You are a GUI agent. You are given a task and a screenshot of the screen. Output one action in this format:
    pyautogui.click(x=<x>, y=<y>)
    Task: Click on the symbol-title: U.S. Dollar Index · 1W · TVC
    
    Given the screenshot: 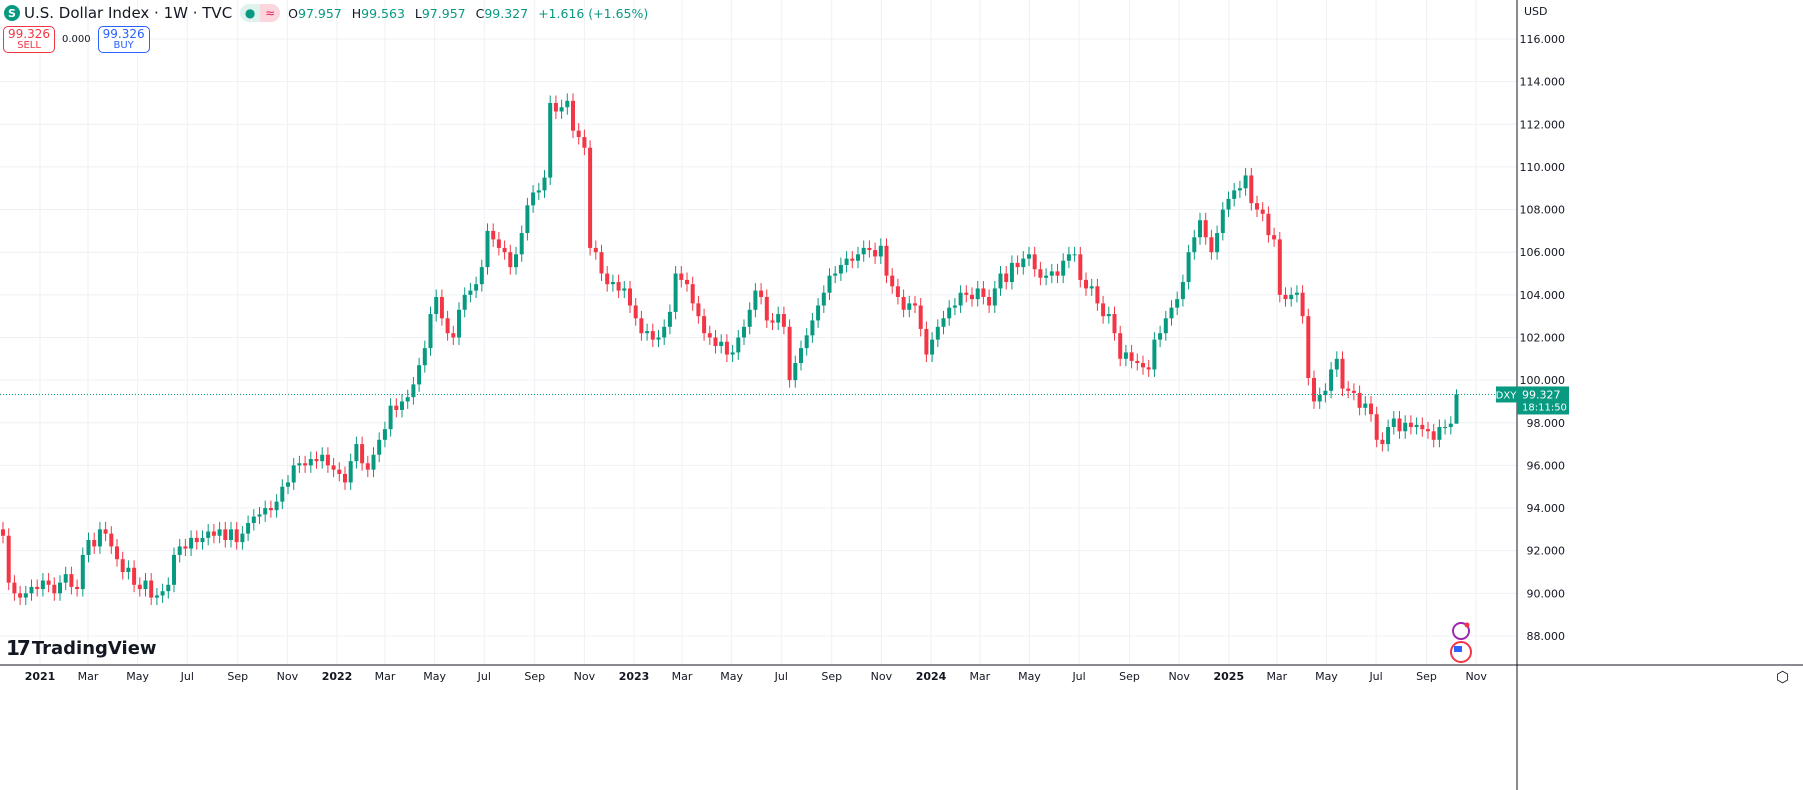 What is the action you would take?
    pyautogui.click(x=128, y=13)
    